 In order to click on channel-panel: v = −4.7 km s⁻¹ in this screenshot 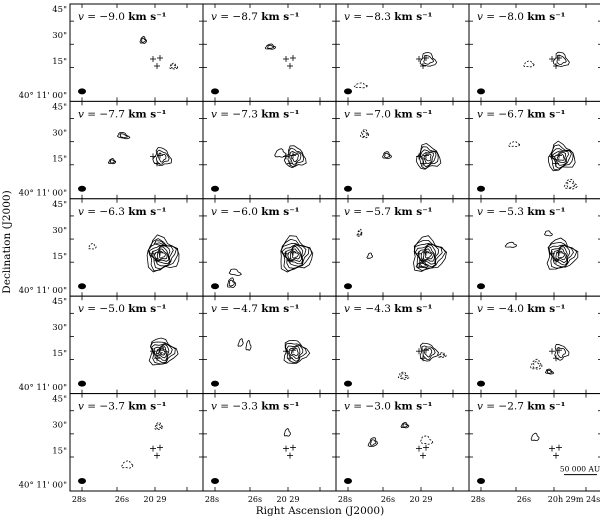, I will do `click(269, 345)`.